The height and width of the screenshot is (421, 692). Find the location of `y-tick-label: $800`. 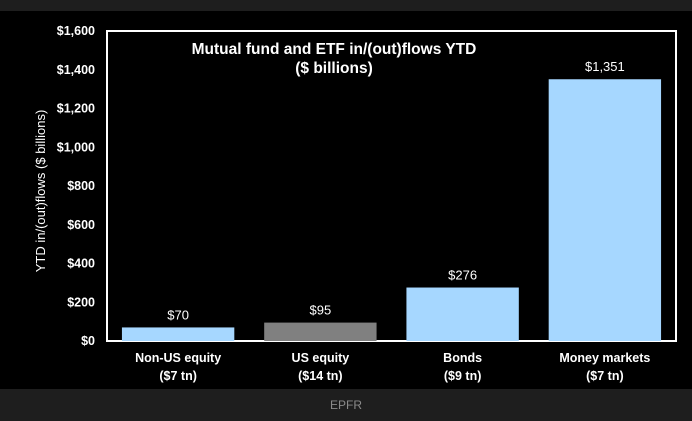

y-tick-label: $800 is located at coordinates (81, 186).